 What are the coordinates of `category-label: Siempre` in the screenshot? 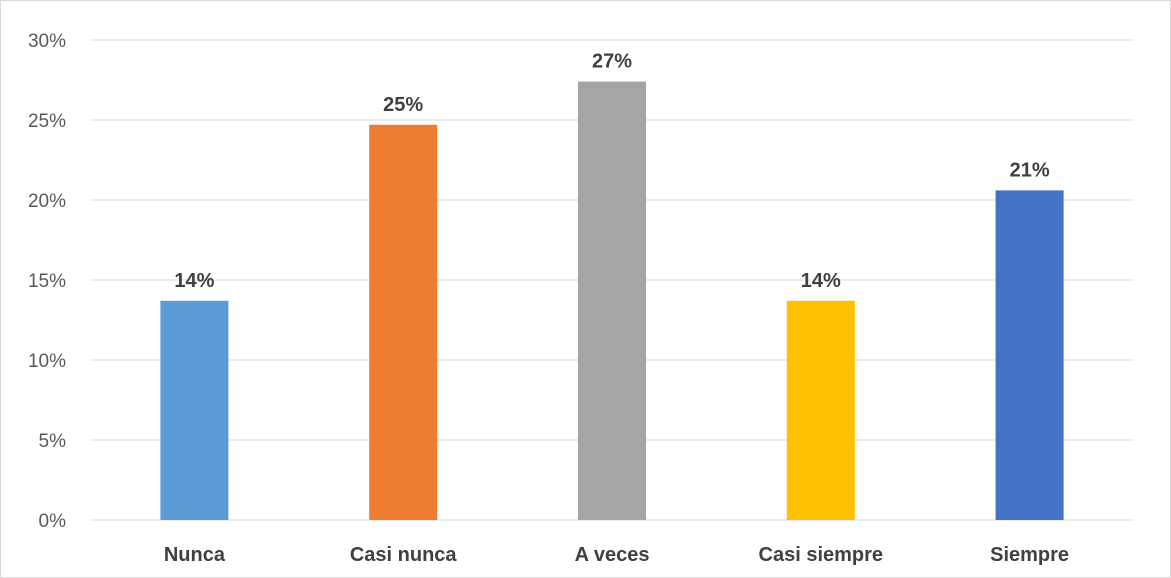 It's located at (1029, 555).